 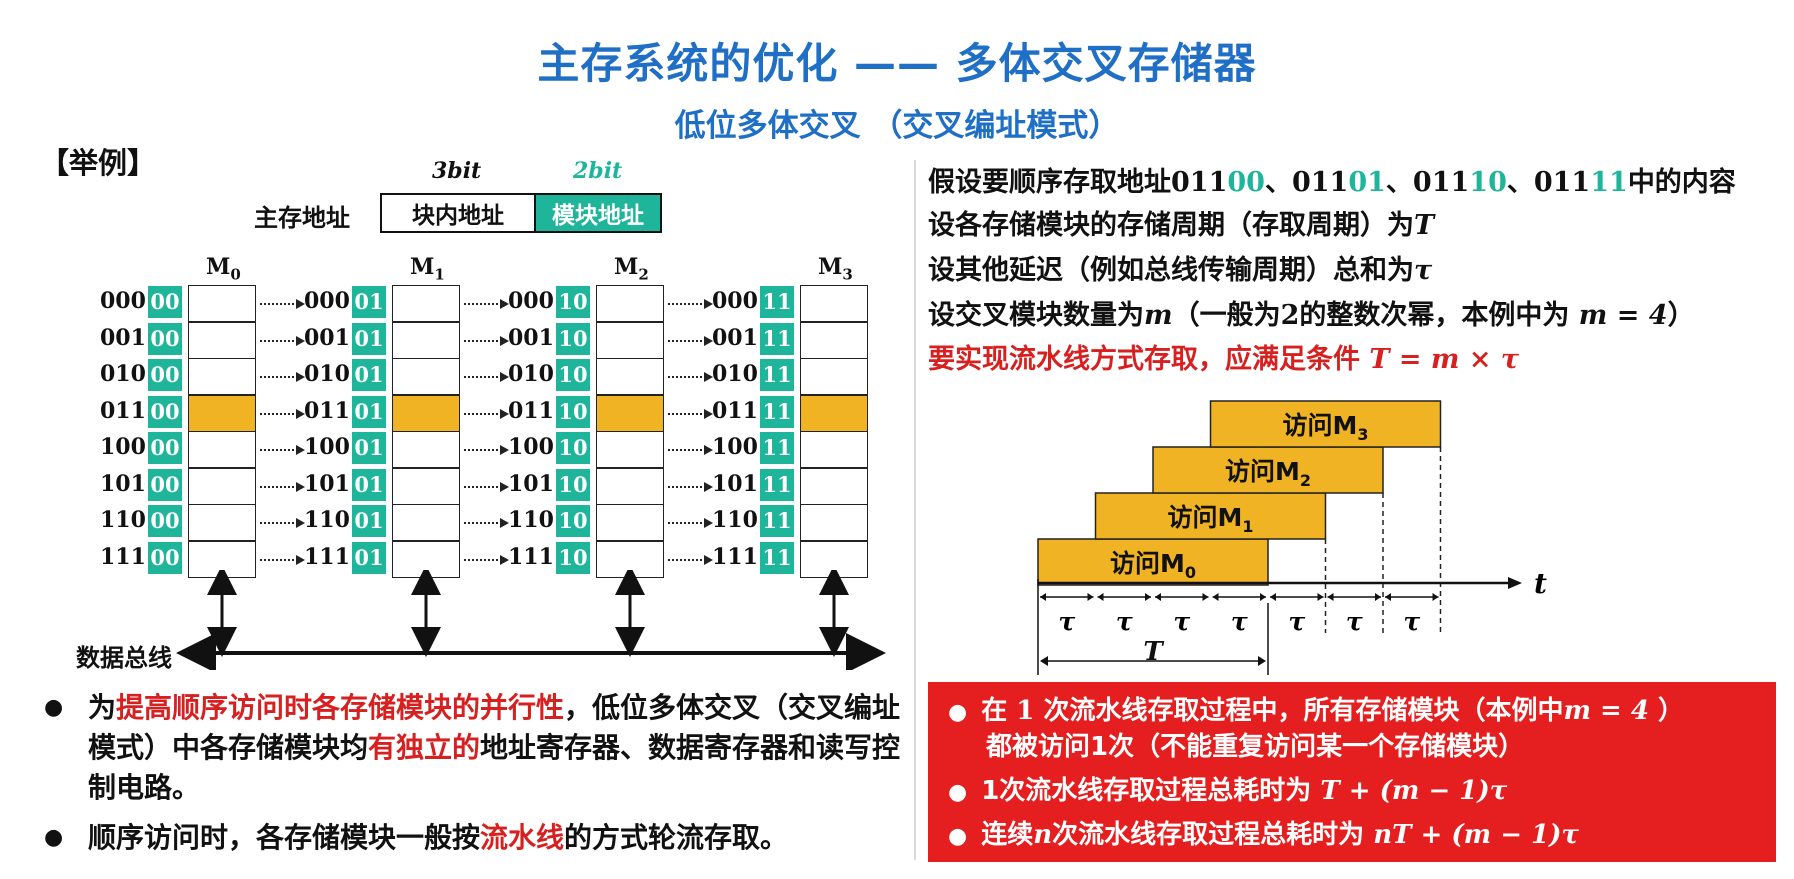 I want to click on right-line-2: 设各存储模块的存储周期（存取周期）为T, so click(x=1181, y=225).